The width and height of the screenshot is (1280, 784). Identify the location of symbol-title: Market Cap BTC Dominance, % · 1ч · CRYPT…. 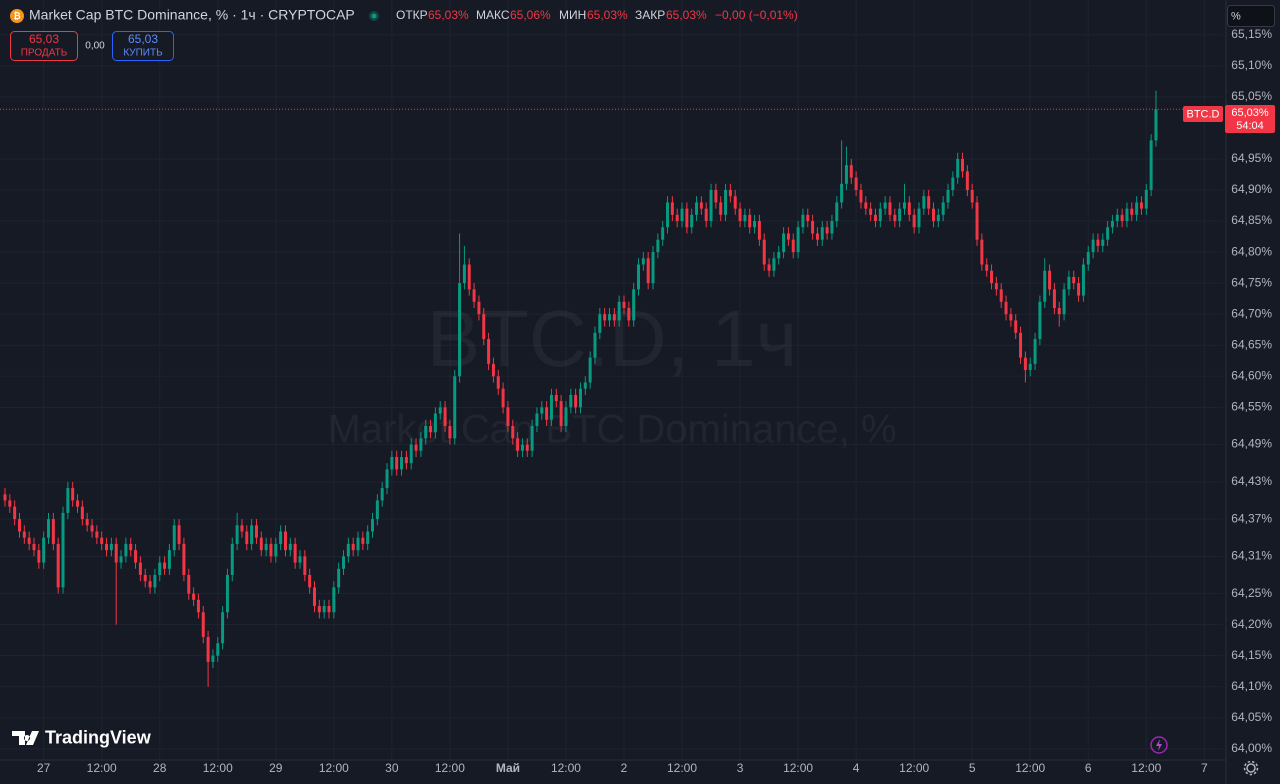
(192, 15).